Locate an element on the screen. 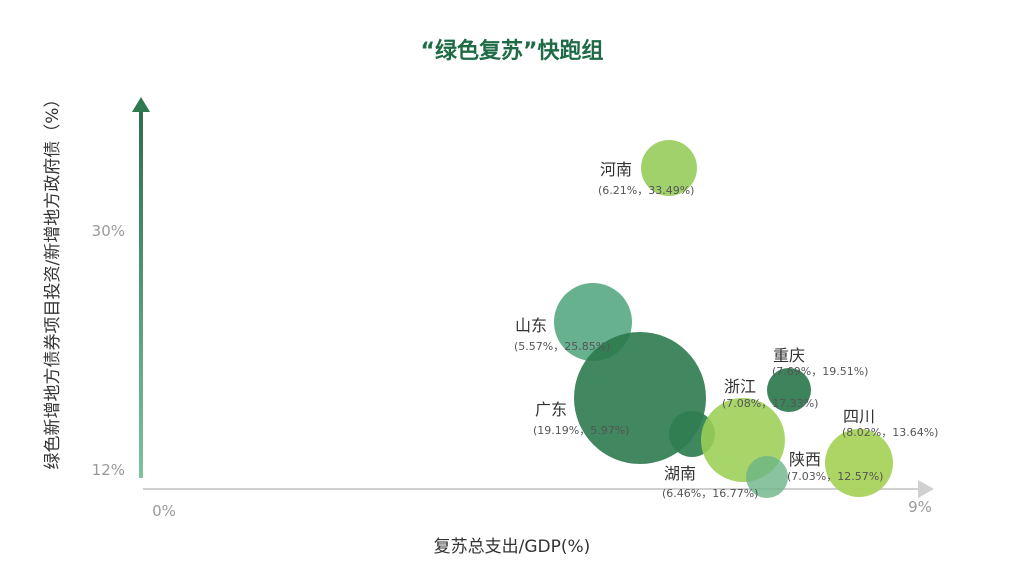 This screenshot has width=1024, height=579. y-axis-arrow-icon is located at coordinates (141, 104).